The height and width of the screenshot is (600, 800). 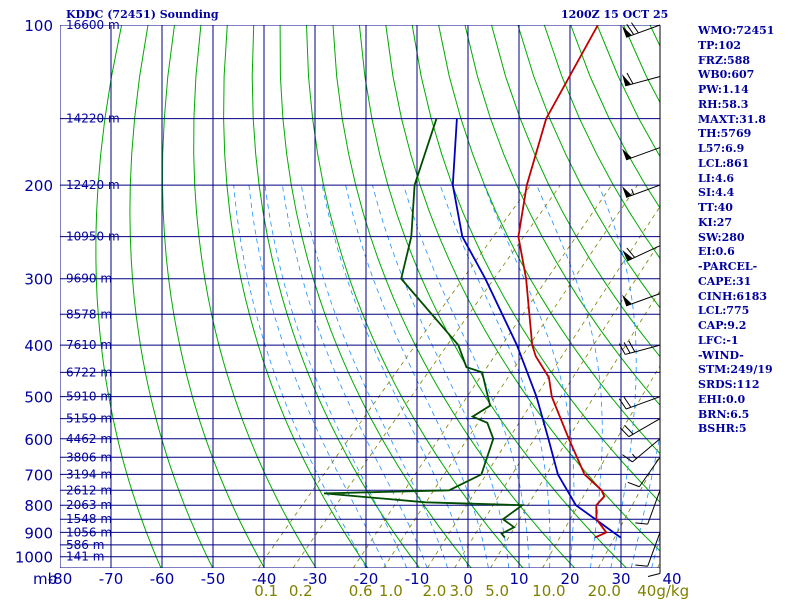 What do you see at coordinates (723, 104) in the screenshot?
I see `index-row: RH:58.3` at bounding box center [723, 104].